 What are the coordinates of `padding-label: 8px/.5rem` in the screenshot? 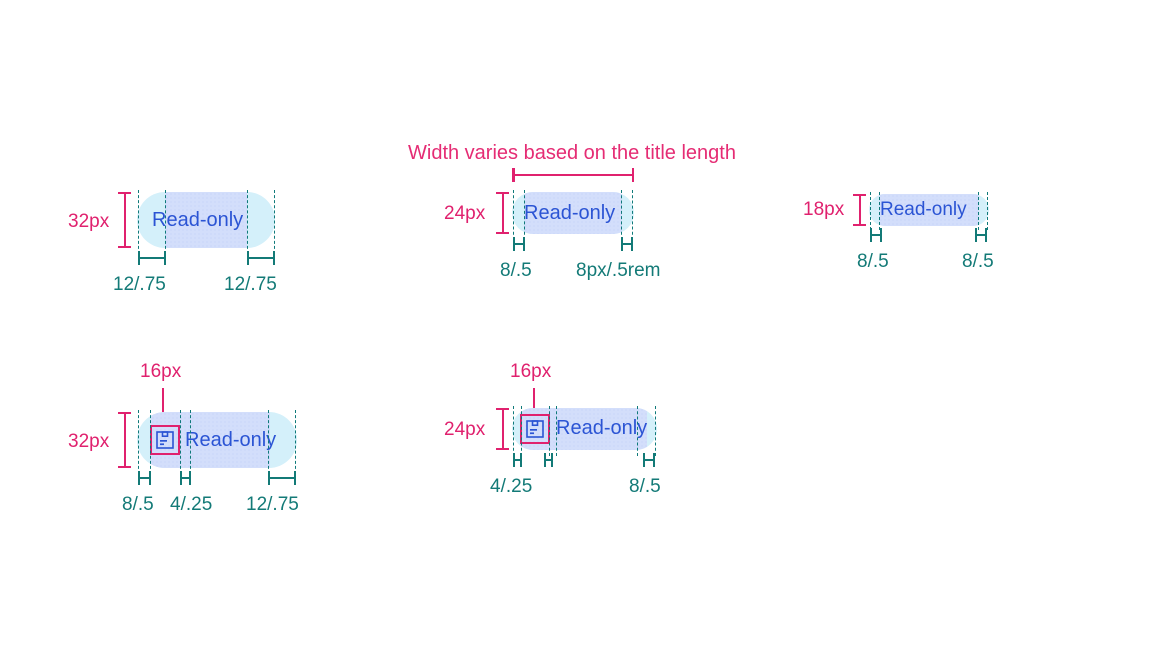 It's located at (618, 270).